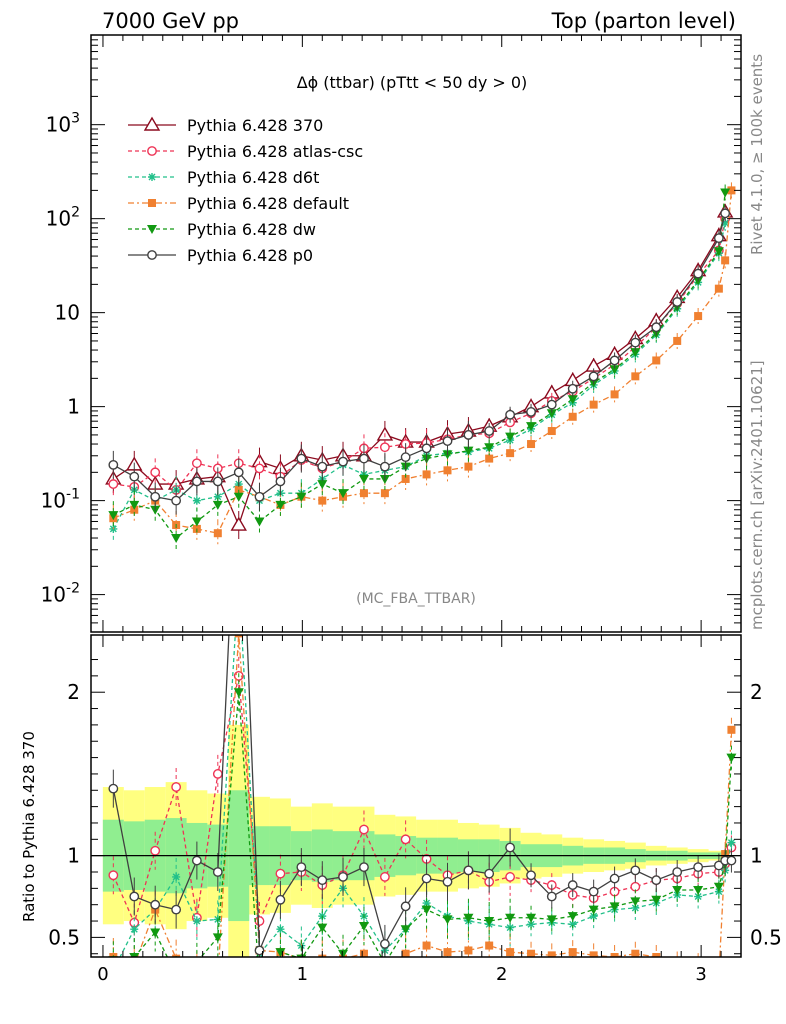  I want to click on header-left: 7000 GeV pp, so click(170, 21).